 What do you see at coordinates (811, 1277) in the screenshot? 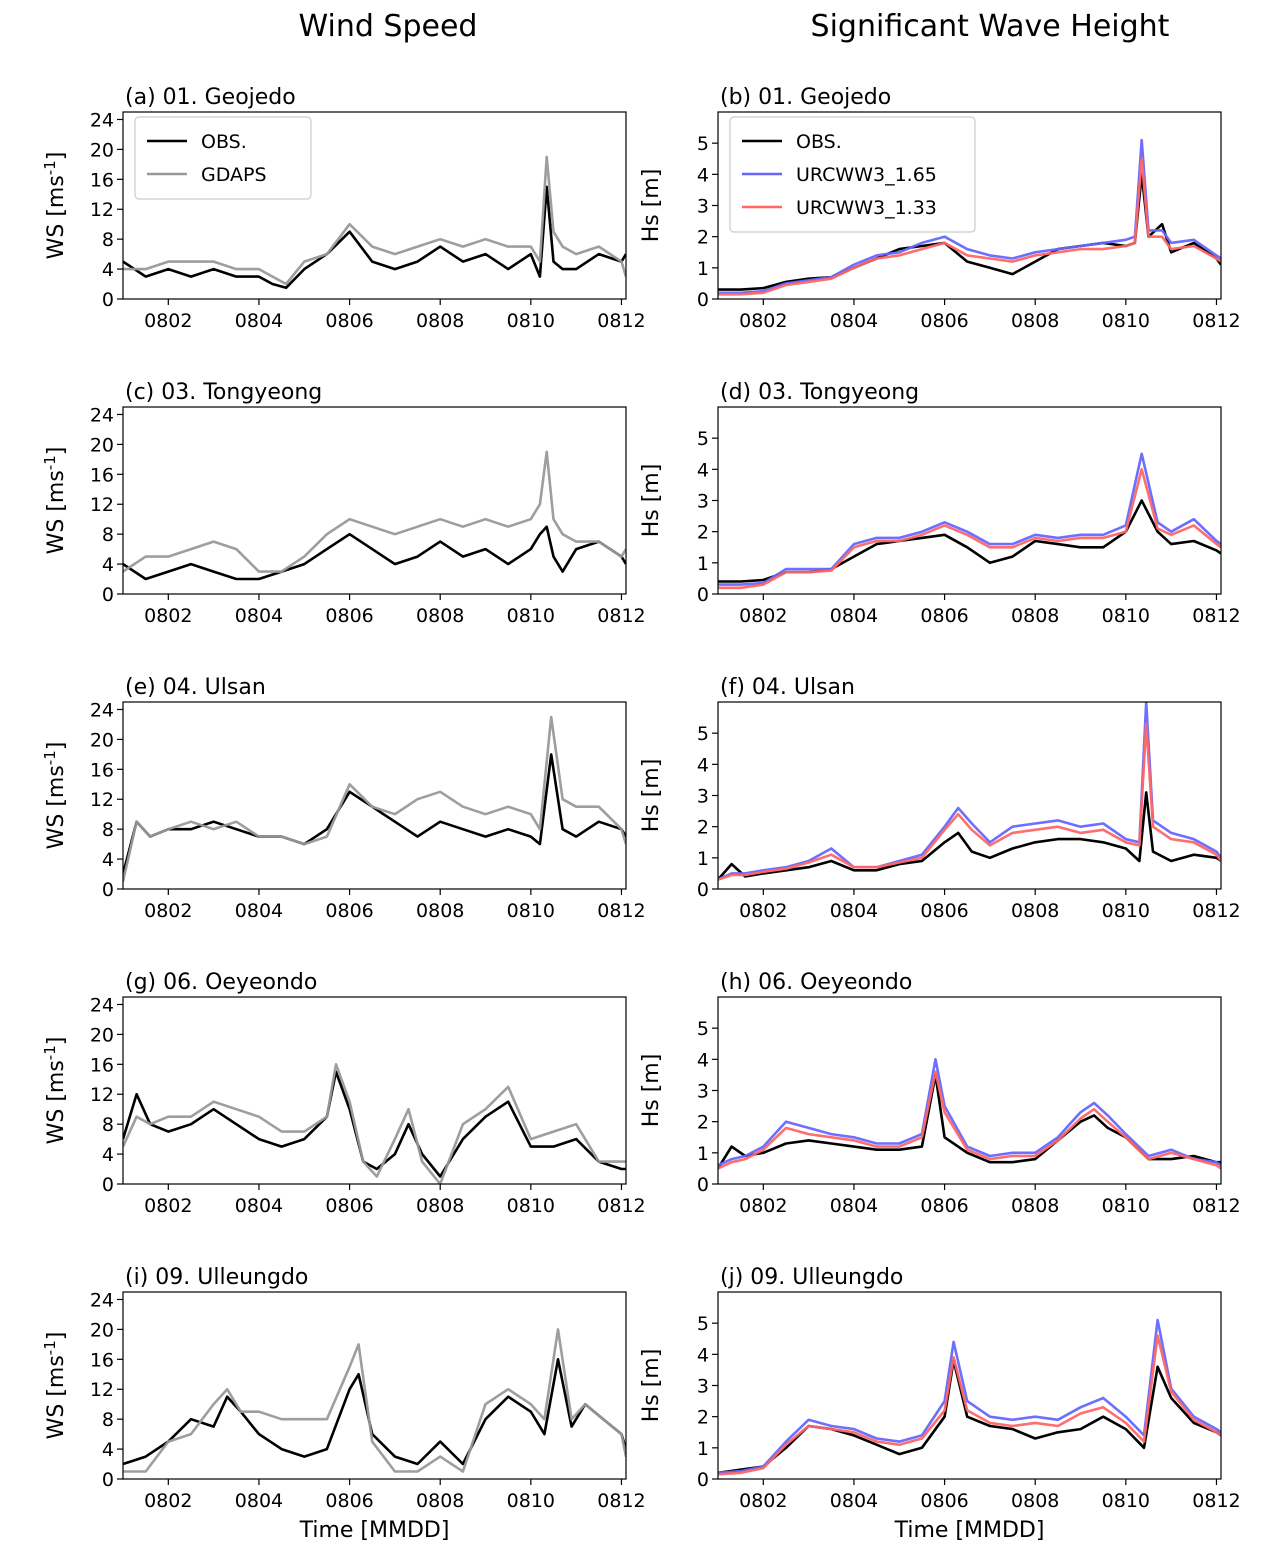
I see `panel-title: (j) 09. Ulleungdo` at bounding box center [811, 1277].